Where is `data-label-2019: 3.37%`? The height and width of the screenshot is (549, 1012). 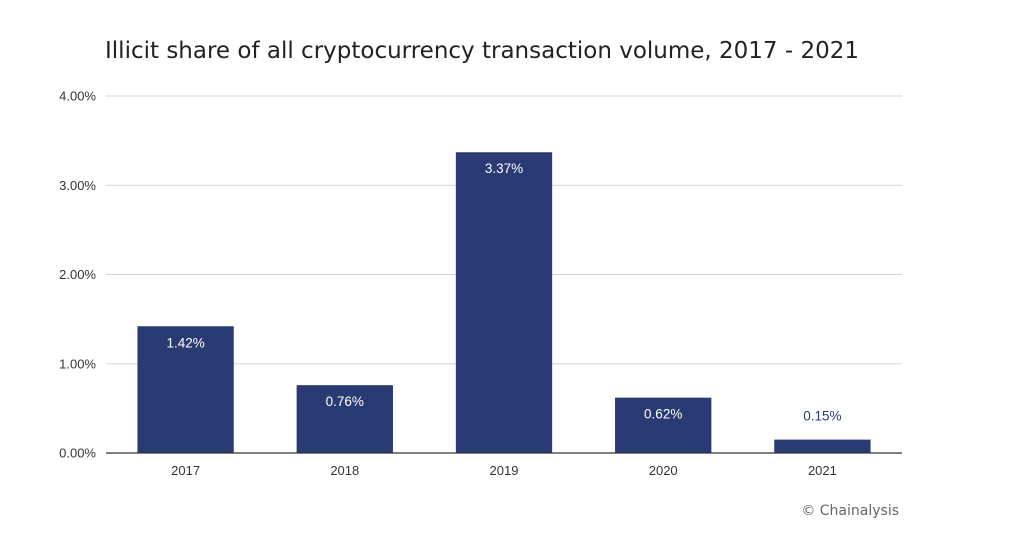 data-label-2019: 3.37% is located at coordinates (504, 168).